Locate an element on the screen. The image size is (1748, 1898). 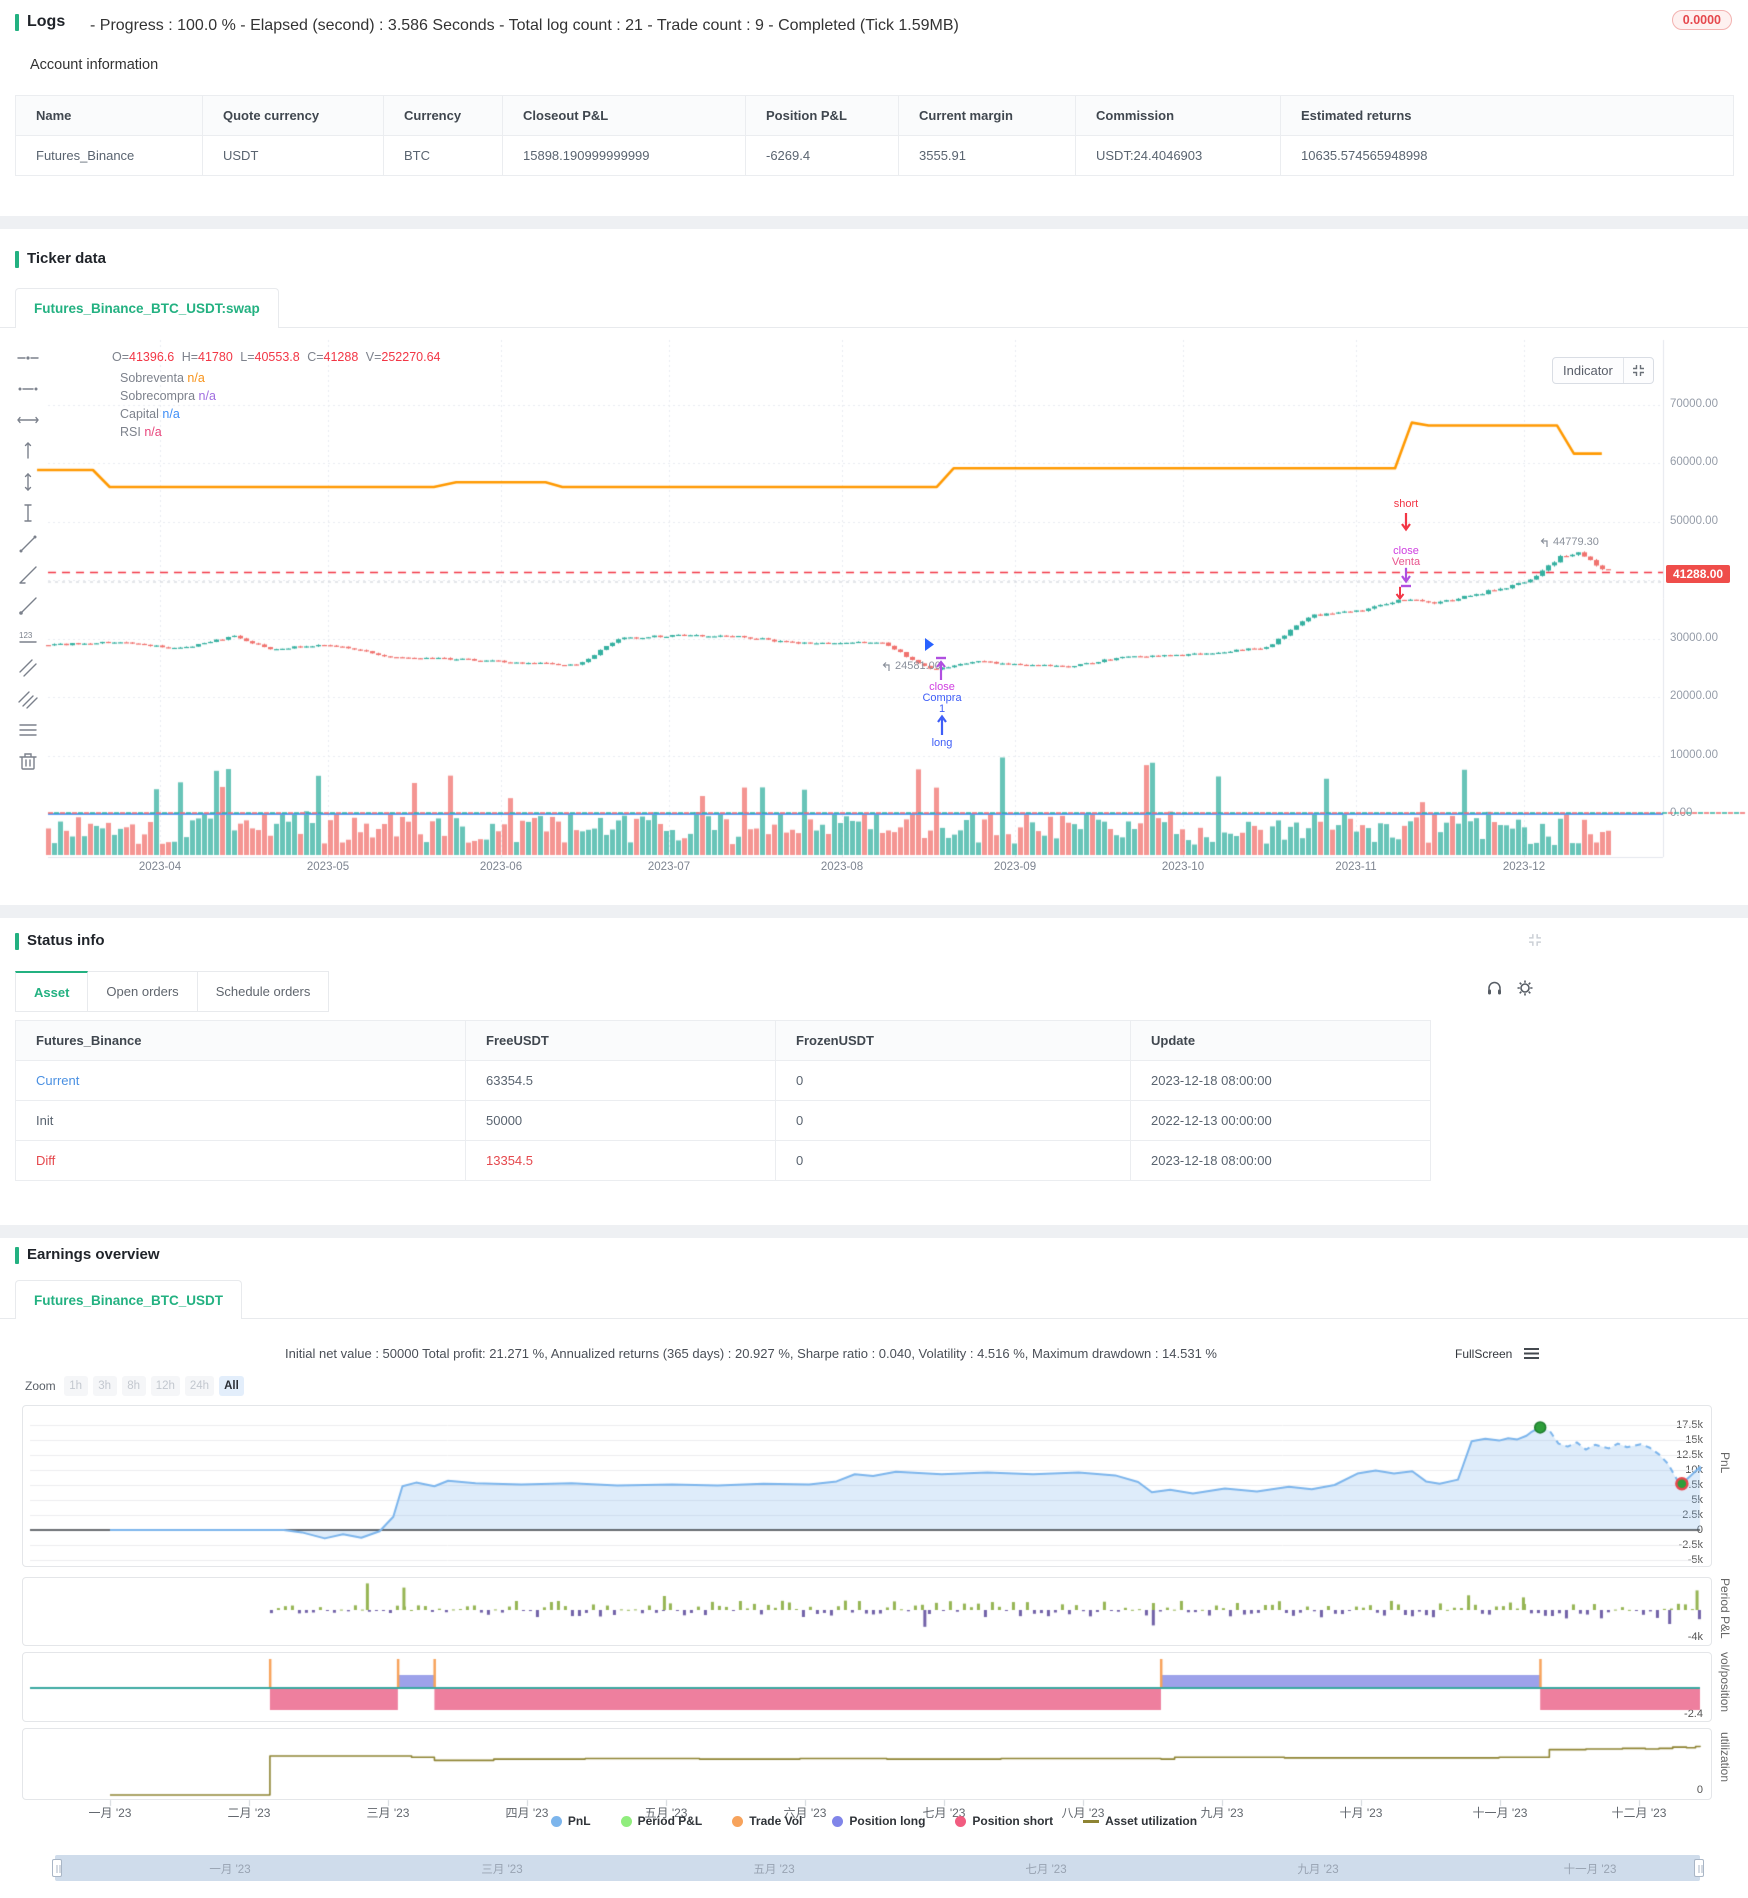
indicator-label: Sobreventa is located at coordinates (154, 378).